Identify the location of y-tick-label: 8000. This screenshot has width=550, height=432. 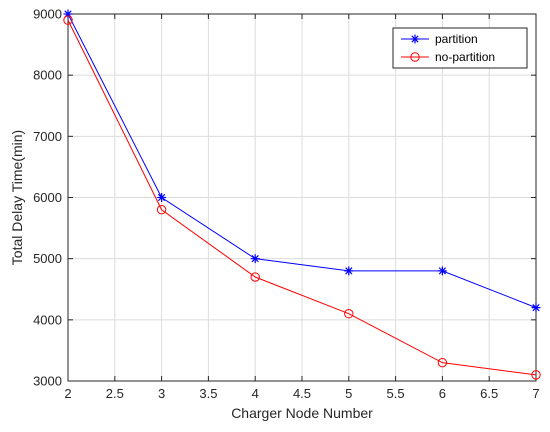
(47, 75).